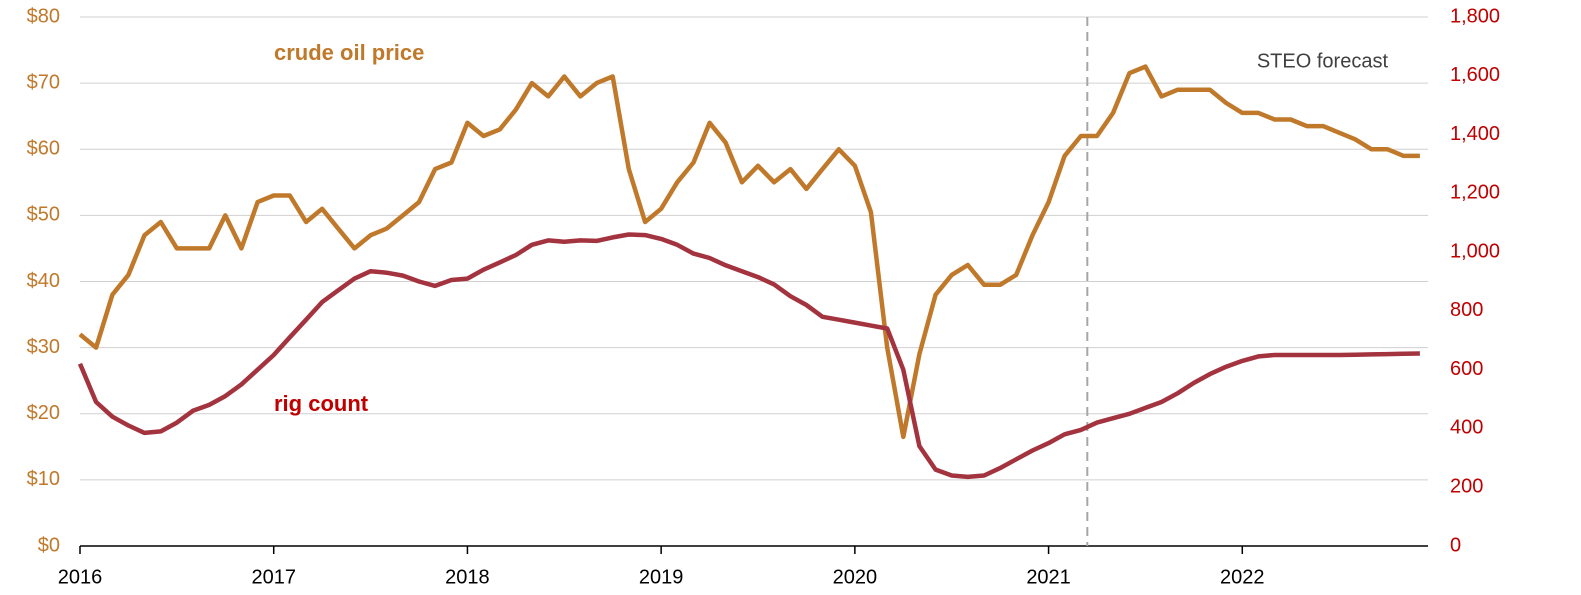 This screenshot has width=1581, height=595. I want to click on y2-tick-label: 1,000, so click(1475, 251).